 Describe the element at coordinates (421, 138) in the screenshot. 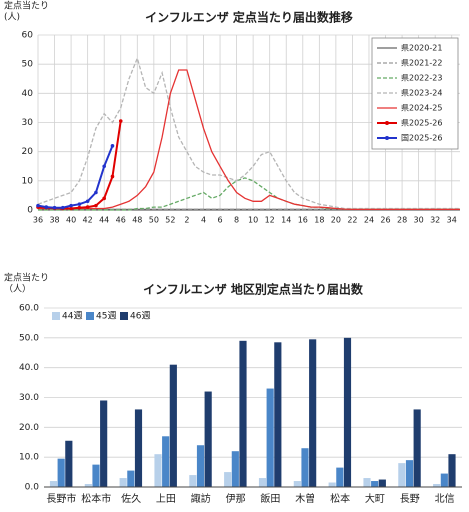

I see `legend-label: 国2025-26` at that location.